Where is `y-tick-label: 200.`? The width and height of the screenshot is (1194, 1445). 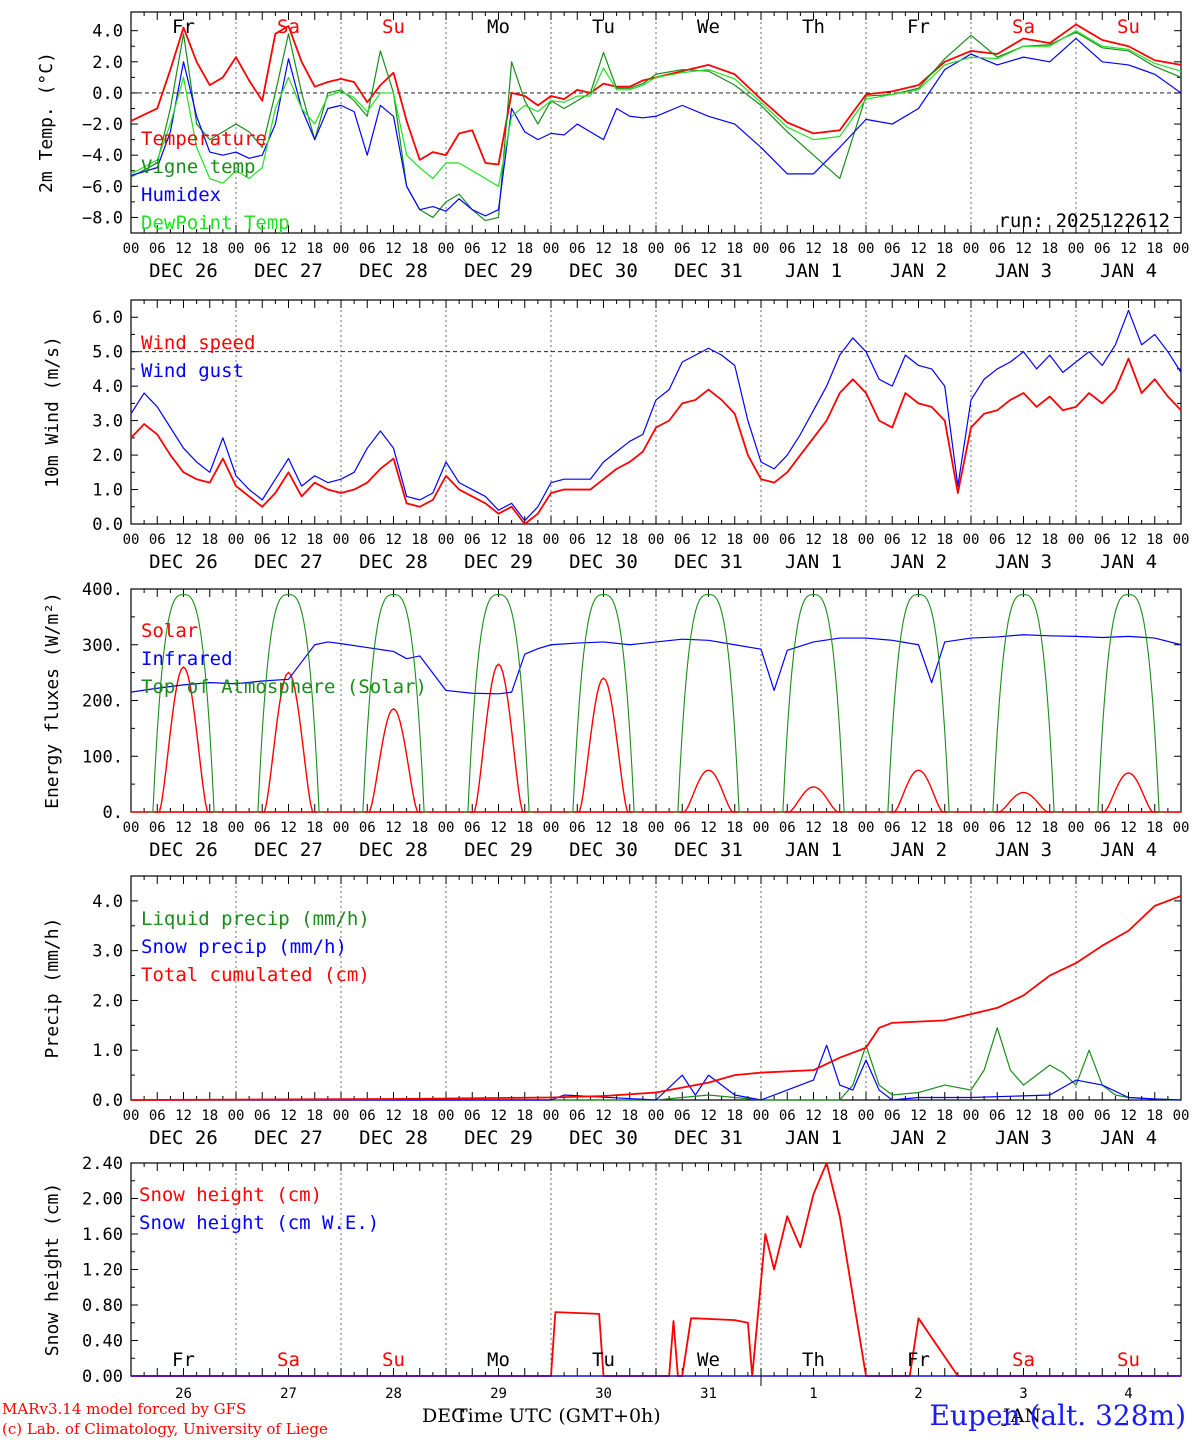 y-tick-label: 200. is located at coordinates (102, 702).